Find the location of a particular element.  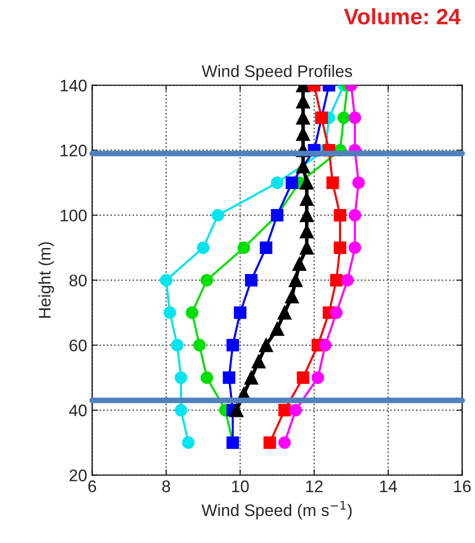

x-tick-label: 10 is located at coordinates (240, 486).